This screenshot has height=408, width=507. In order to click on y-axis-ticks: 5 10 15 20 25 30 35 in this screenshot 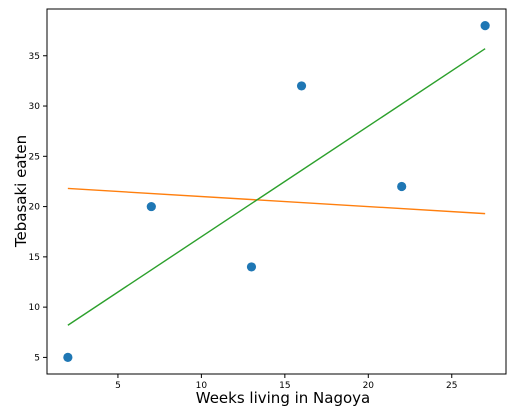, I will do `click(38, 207)`.